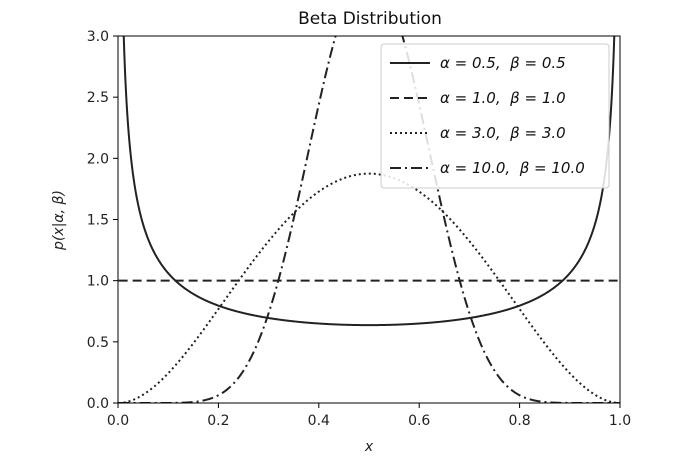 The width and height of the screenshot is (698, 458). What do you see at coordinates (98, 221) in the screenshot?
I see `y-tick-label: 1.5` at bounding box center [98, 221].